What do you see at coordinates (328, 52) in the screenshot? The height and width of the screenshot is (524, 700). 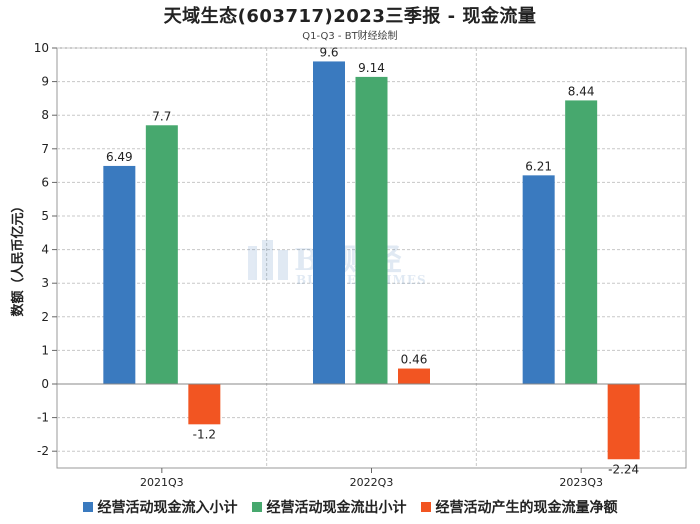 I see `data-label: 9.6` at bounding box center [328, 52].